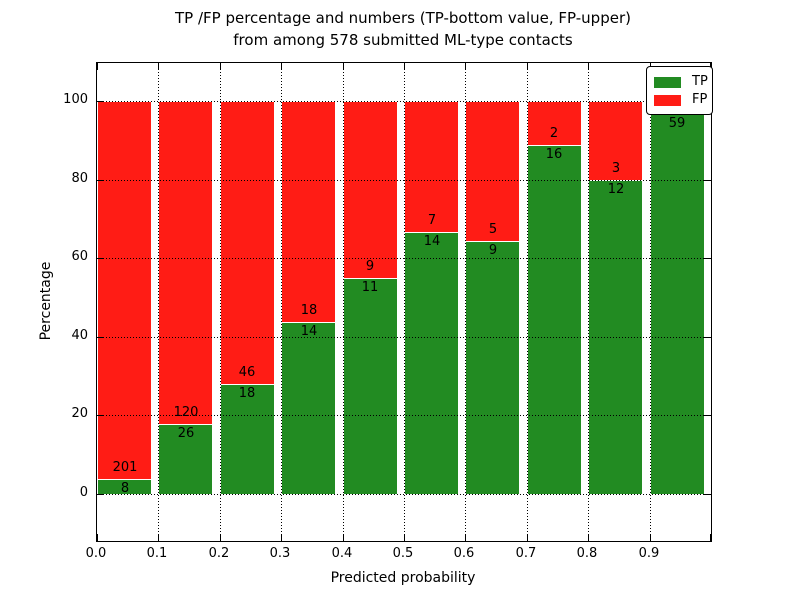  What do you see at coordinates (464, 553) in the screenshot?
I see `x-tick-label: 0.6` at bounding box center [464, 553].